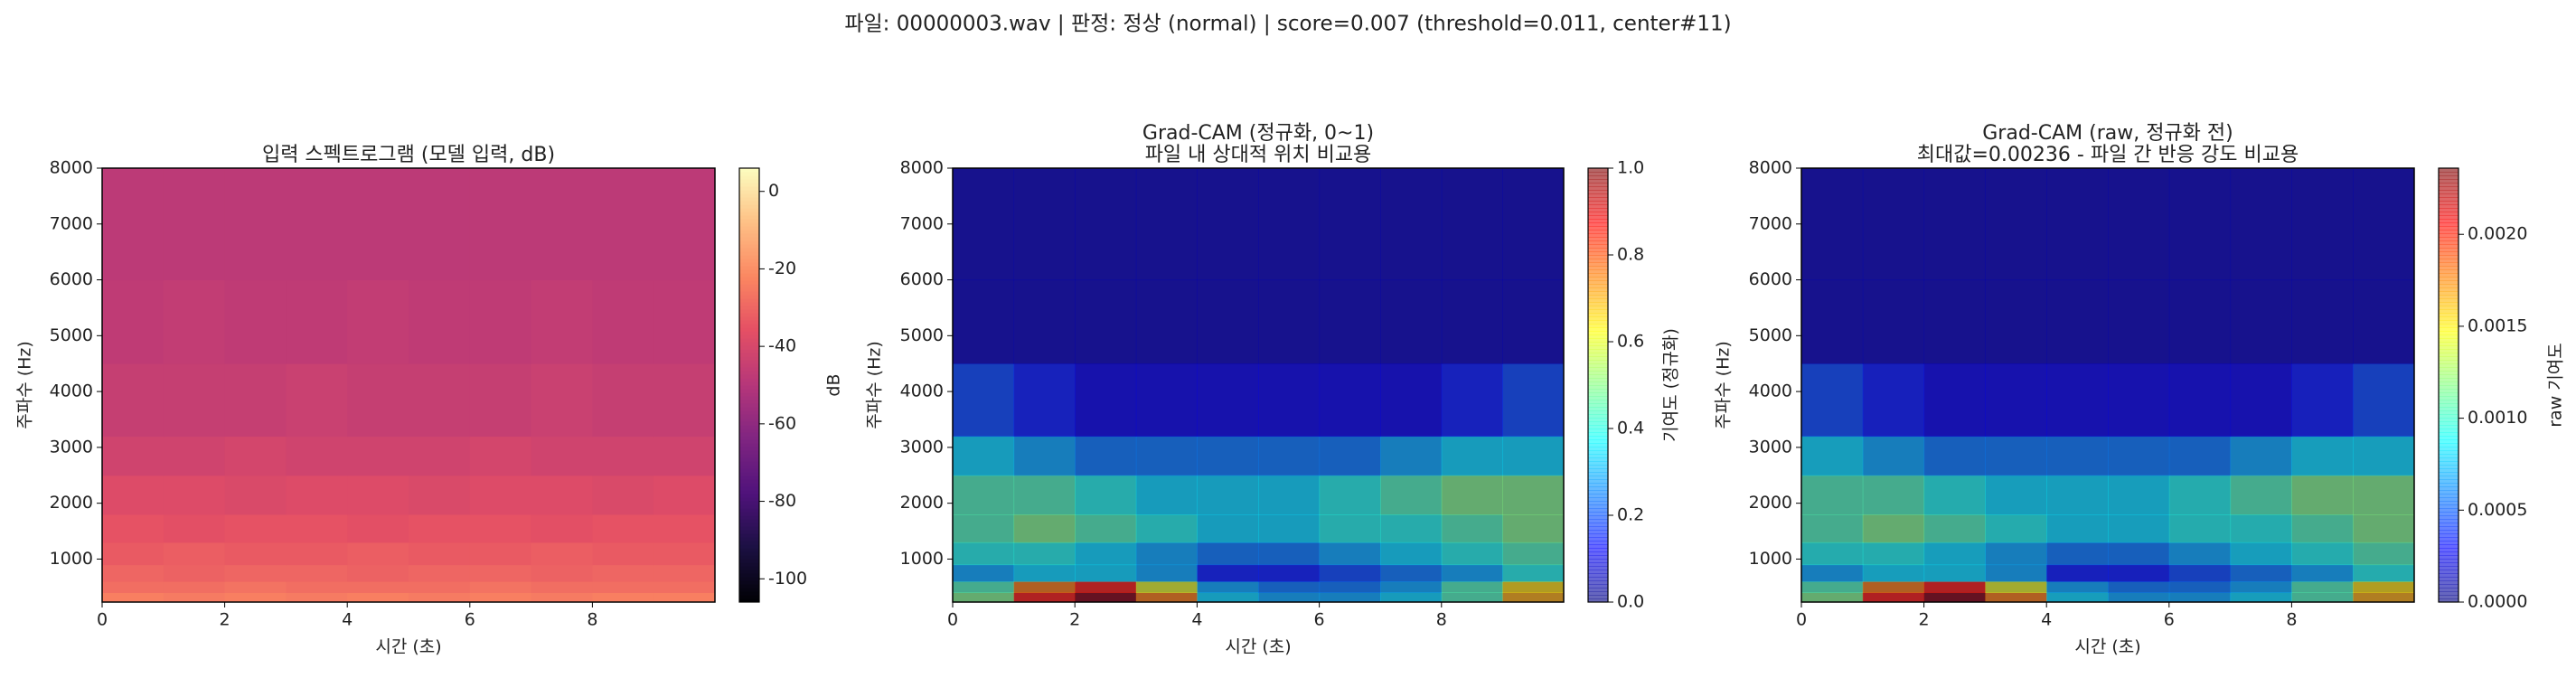 The height and width of the screenshot is (678, 2576). I want to click on y-tick-label: 8000, so click(71, 168).